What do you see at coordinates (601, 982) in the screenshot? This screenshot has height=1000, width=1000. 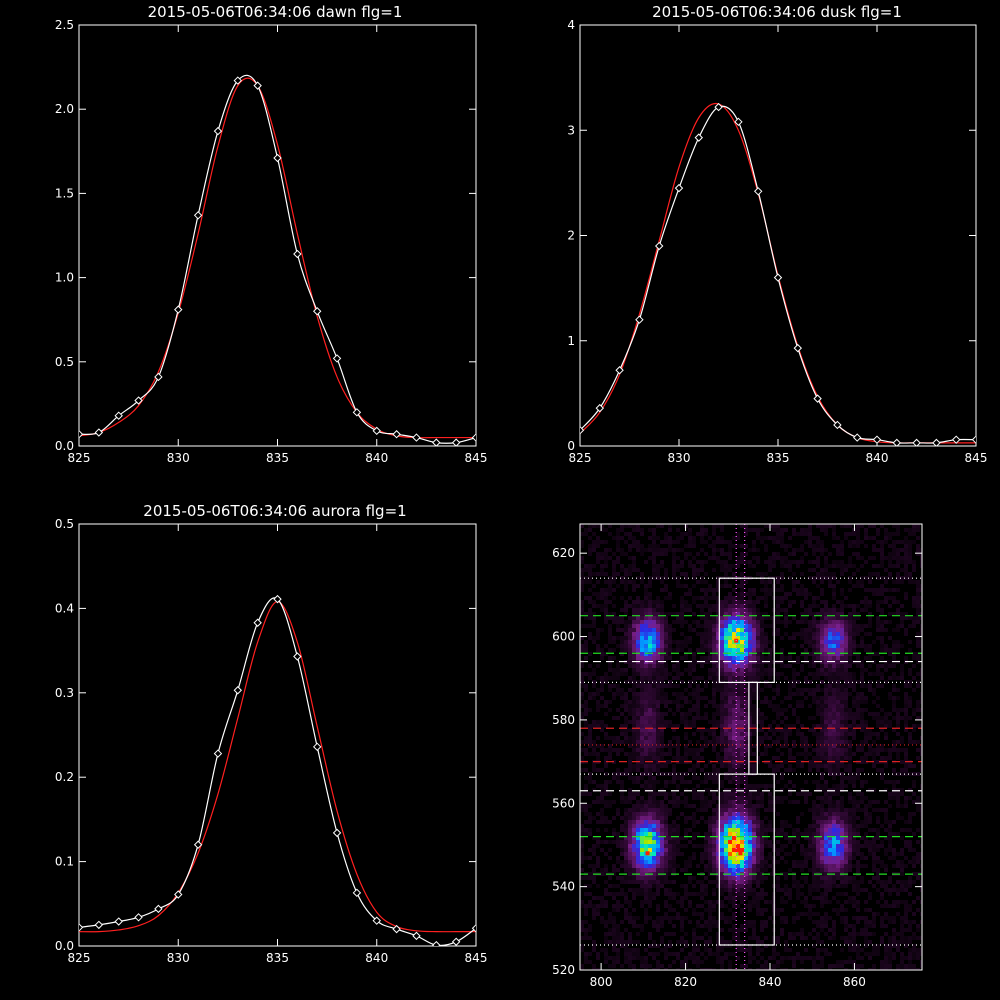 I see `x-tick-label: 800` at bounding box center [601, 982].